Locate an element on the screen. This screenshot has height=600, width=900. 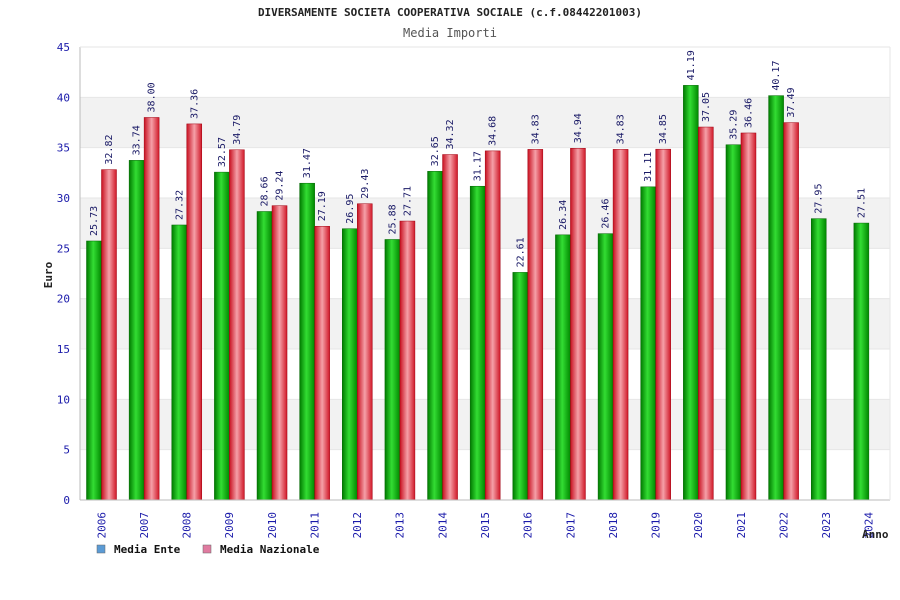
data-label: 26.95 is located at coordinates (350, 209).